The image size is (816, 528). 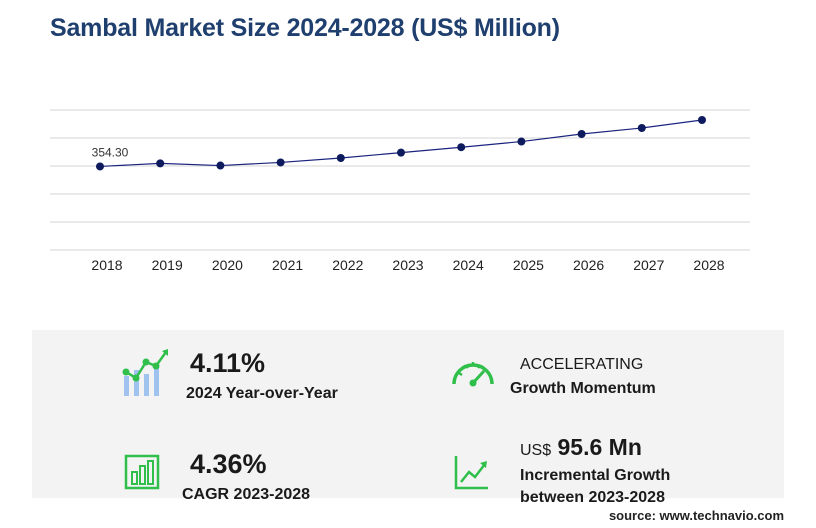 I want to click on data-point-2024, so click(x=461, y=147).